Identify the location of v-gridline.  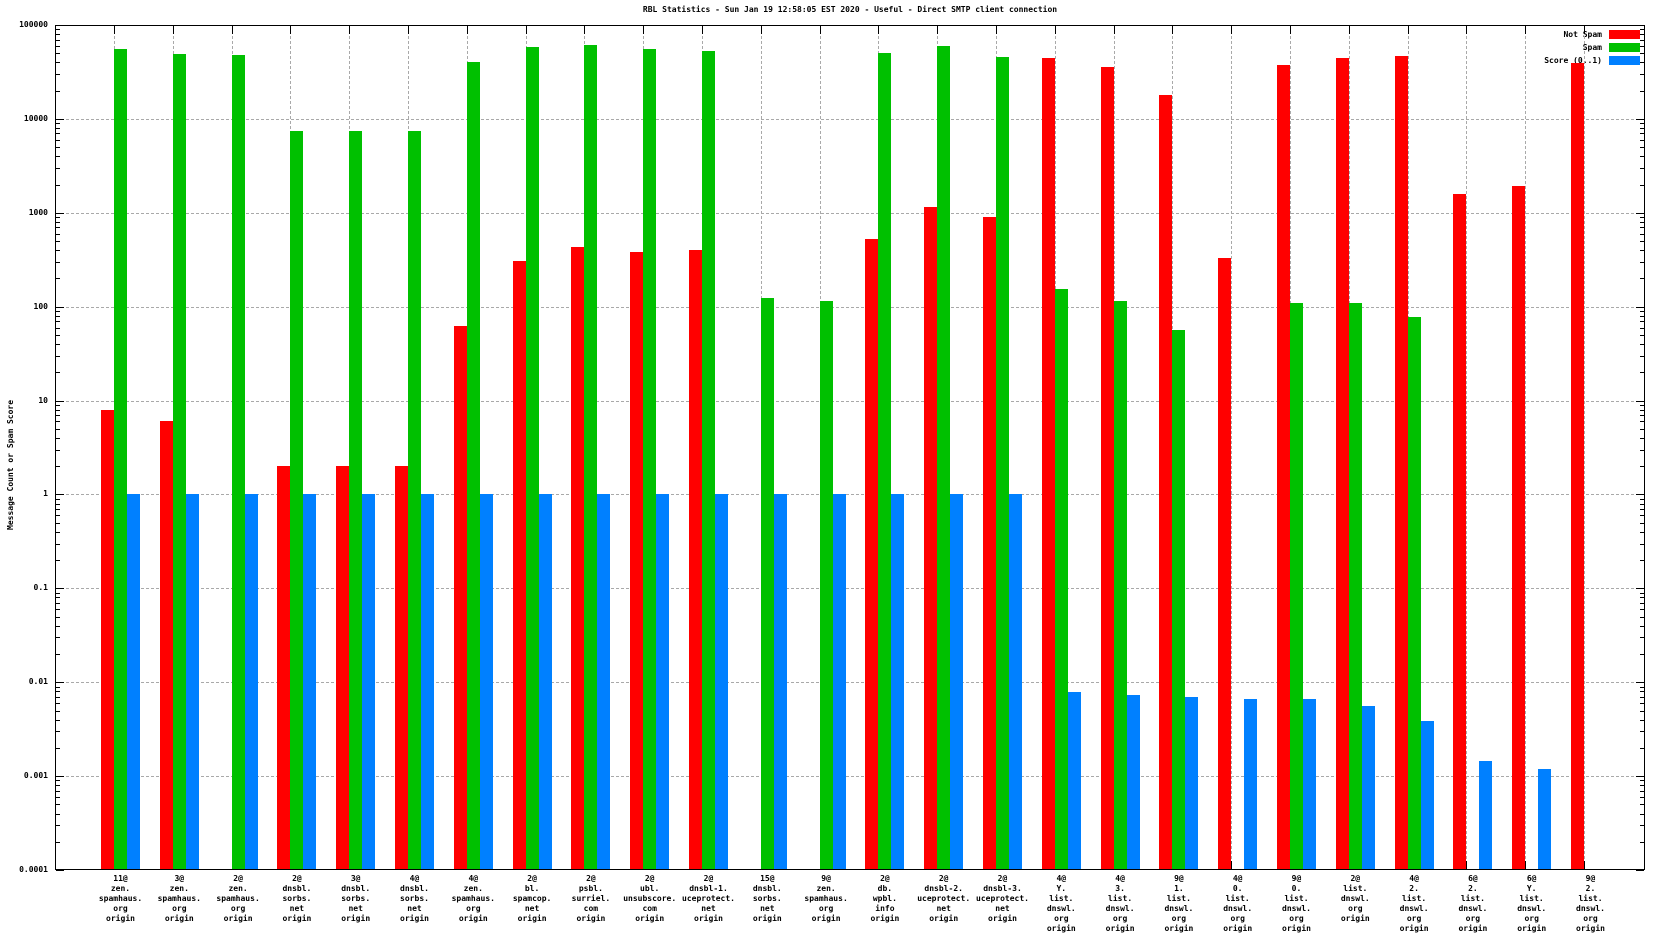
(1526, 447).